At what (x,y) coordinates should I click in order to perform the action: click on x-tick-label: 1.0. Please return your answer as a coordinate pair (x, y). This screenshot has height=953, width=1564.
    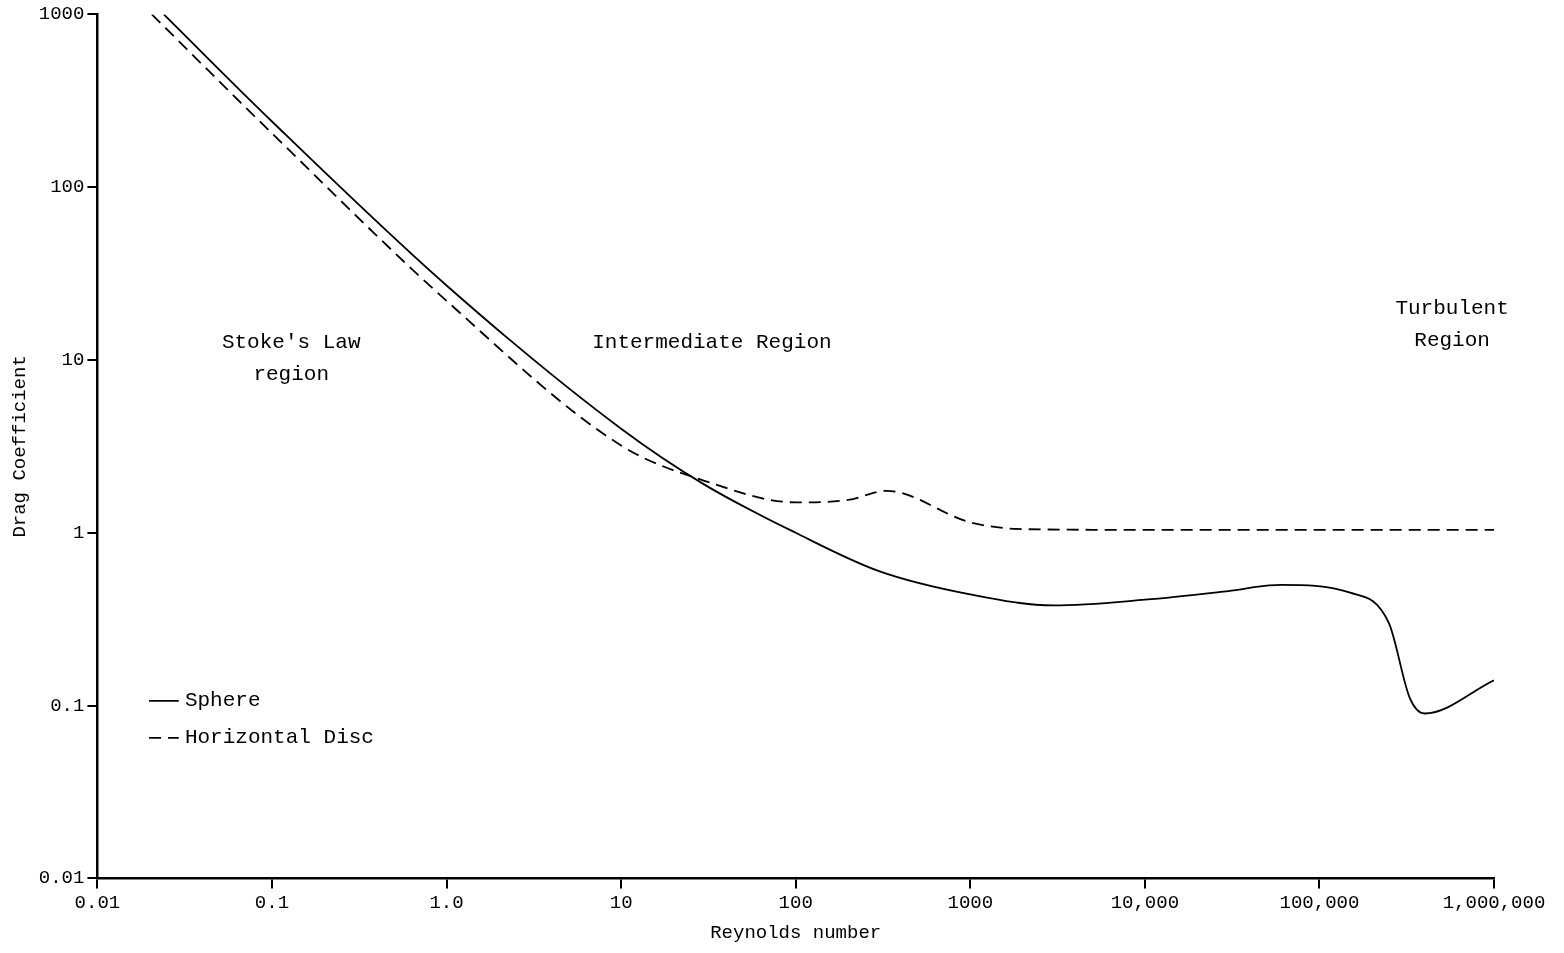
    Looking at the image, I should click on (446, 902).